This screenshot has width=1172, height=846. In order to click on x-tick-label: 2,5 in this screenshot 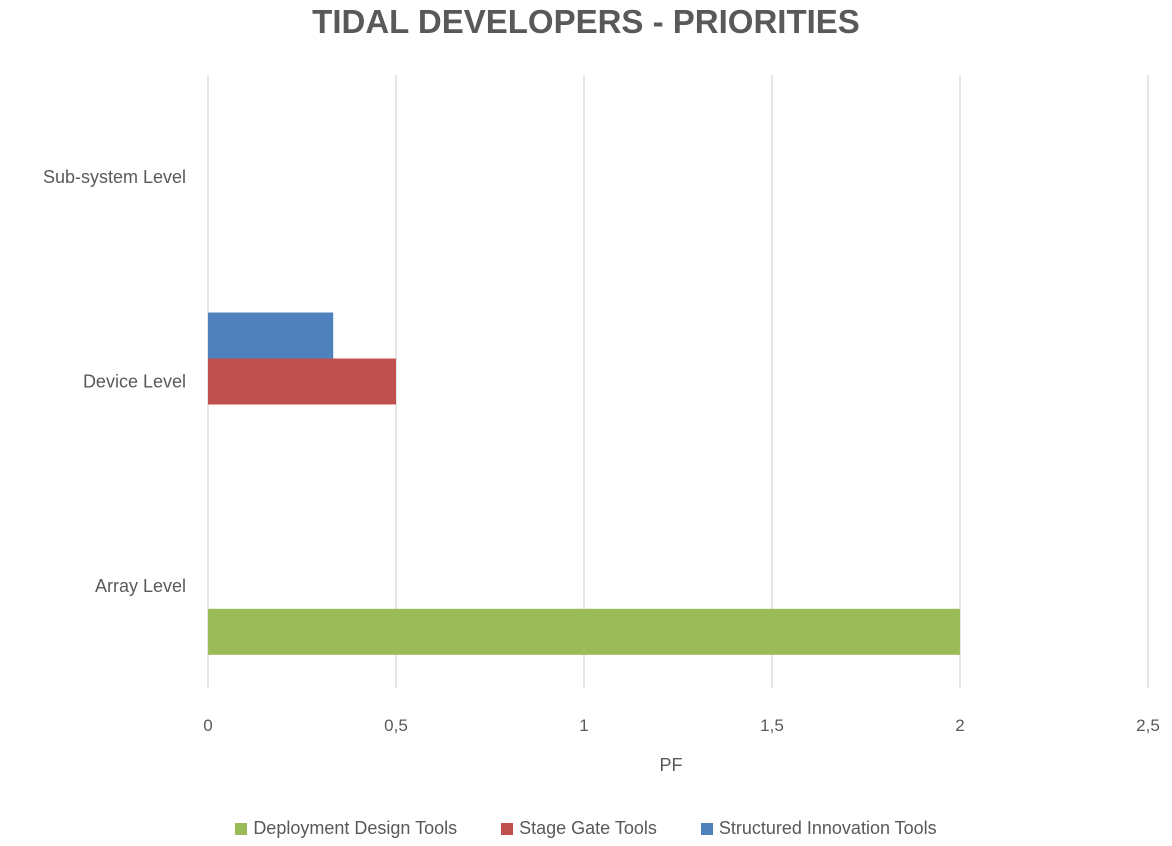, I will do `click(1148, 725)`.